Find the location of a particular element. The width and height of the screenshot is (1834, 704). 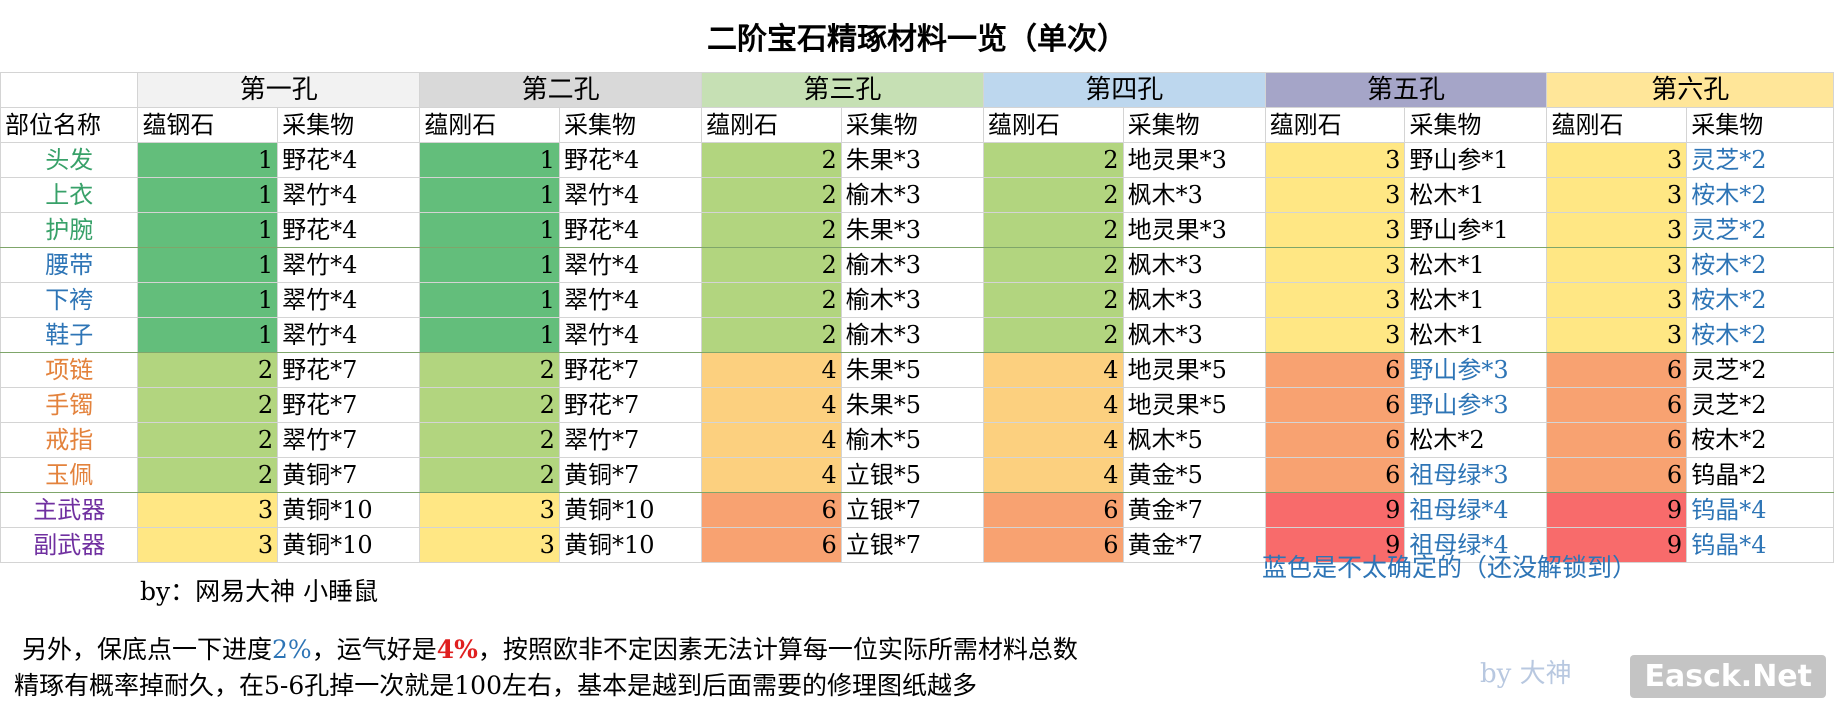

material-amount: 松木*2 is located at coordinates (1476, 440).